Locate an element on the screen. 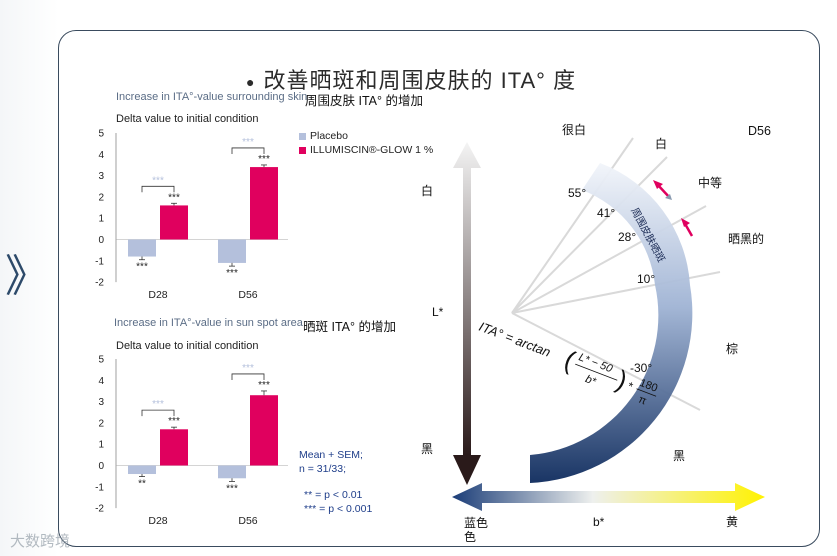  ita-angle-label: -30° is located at coordinates (641, 368).